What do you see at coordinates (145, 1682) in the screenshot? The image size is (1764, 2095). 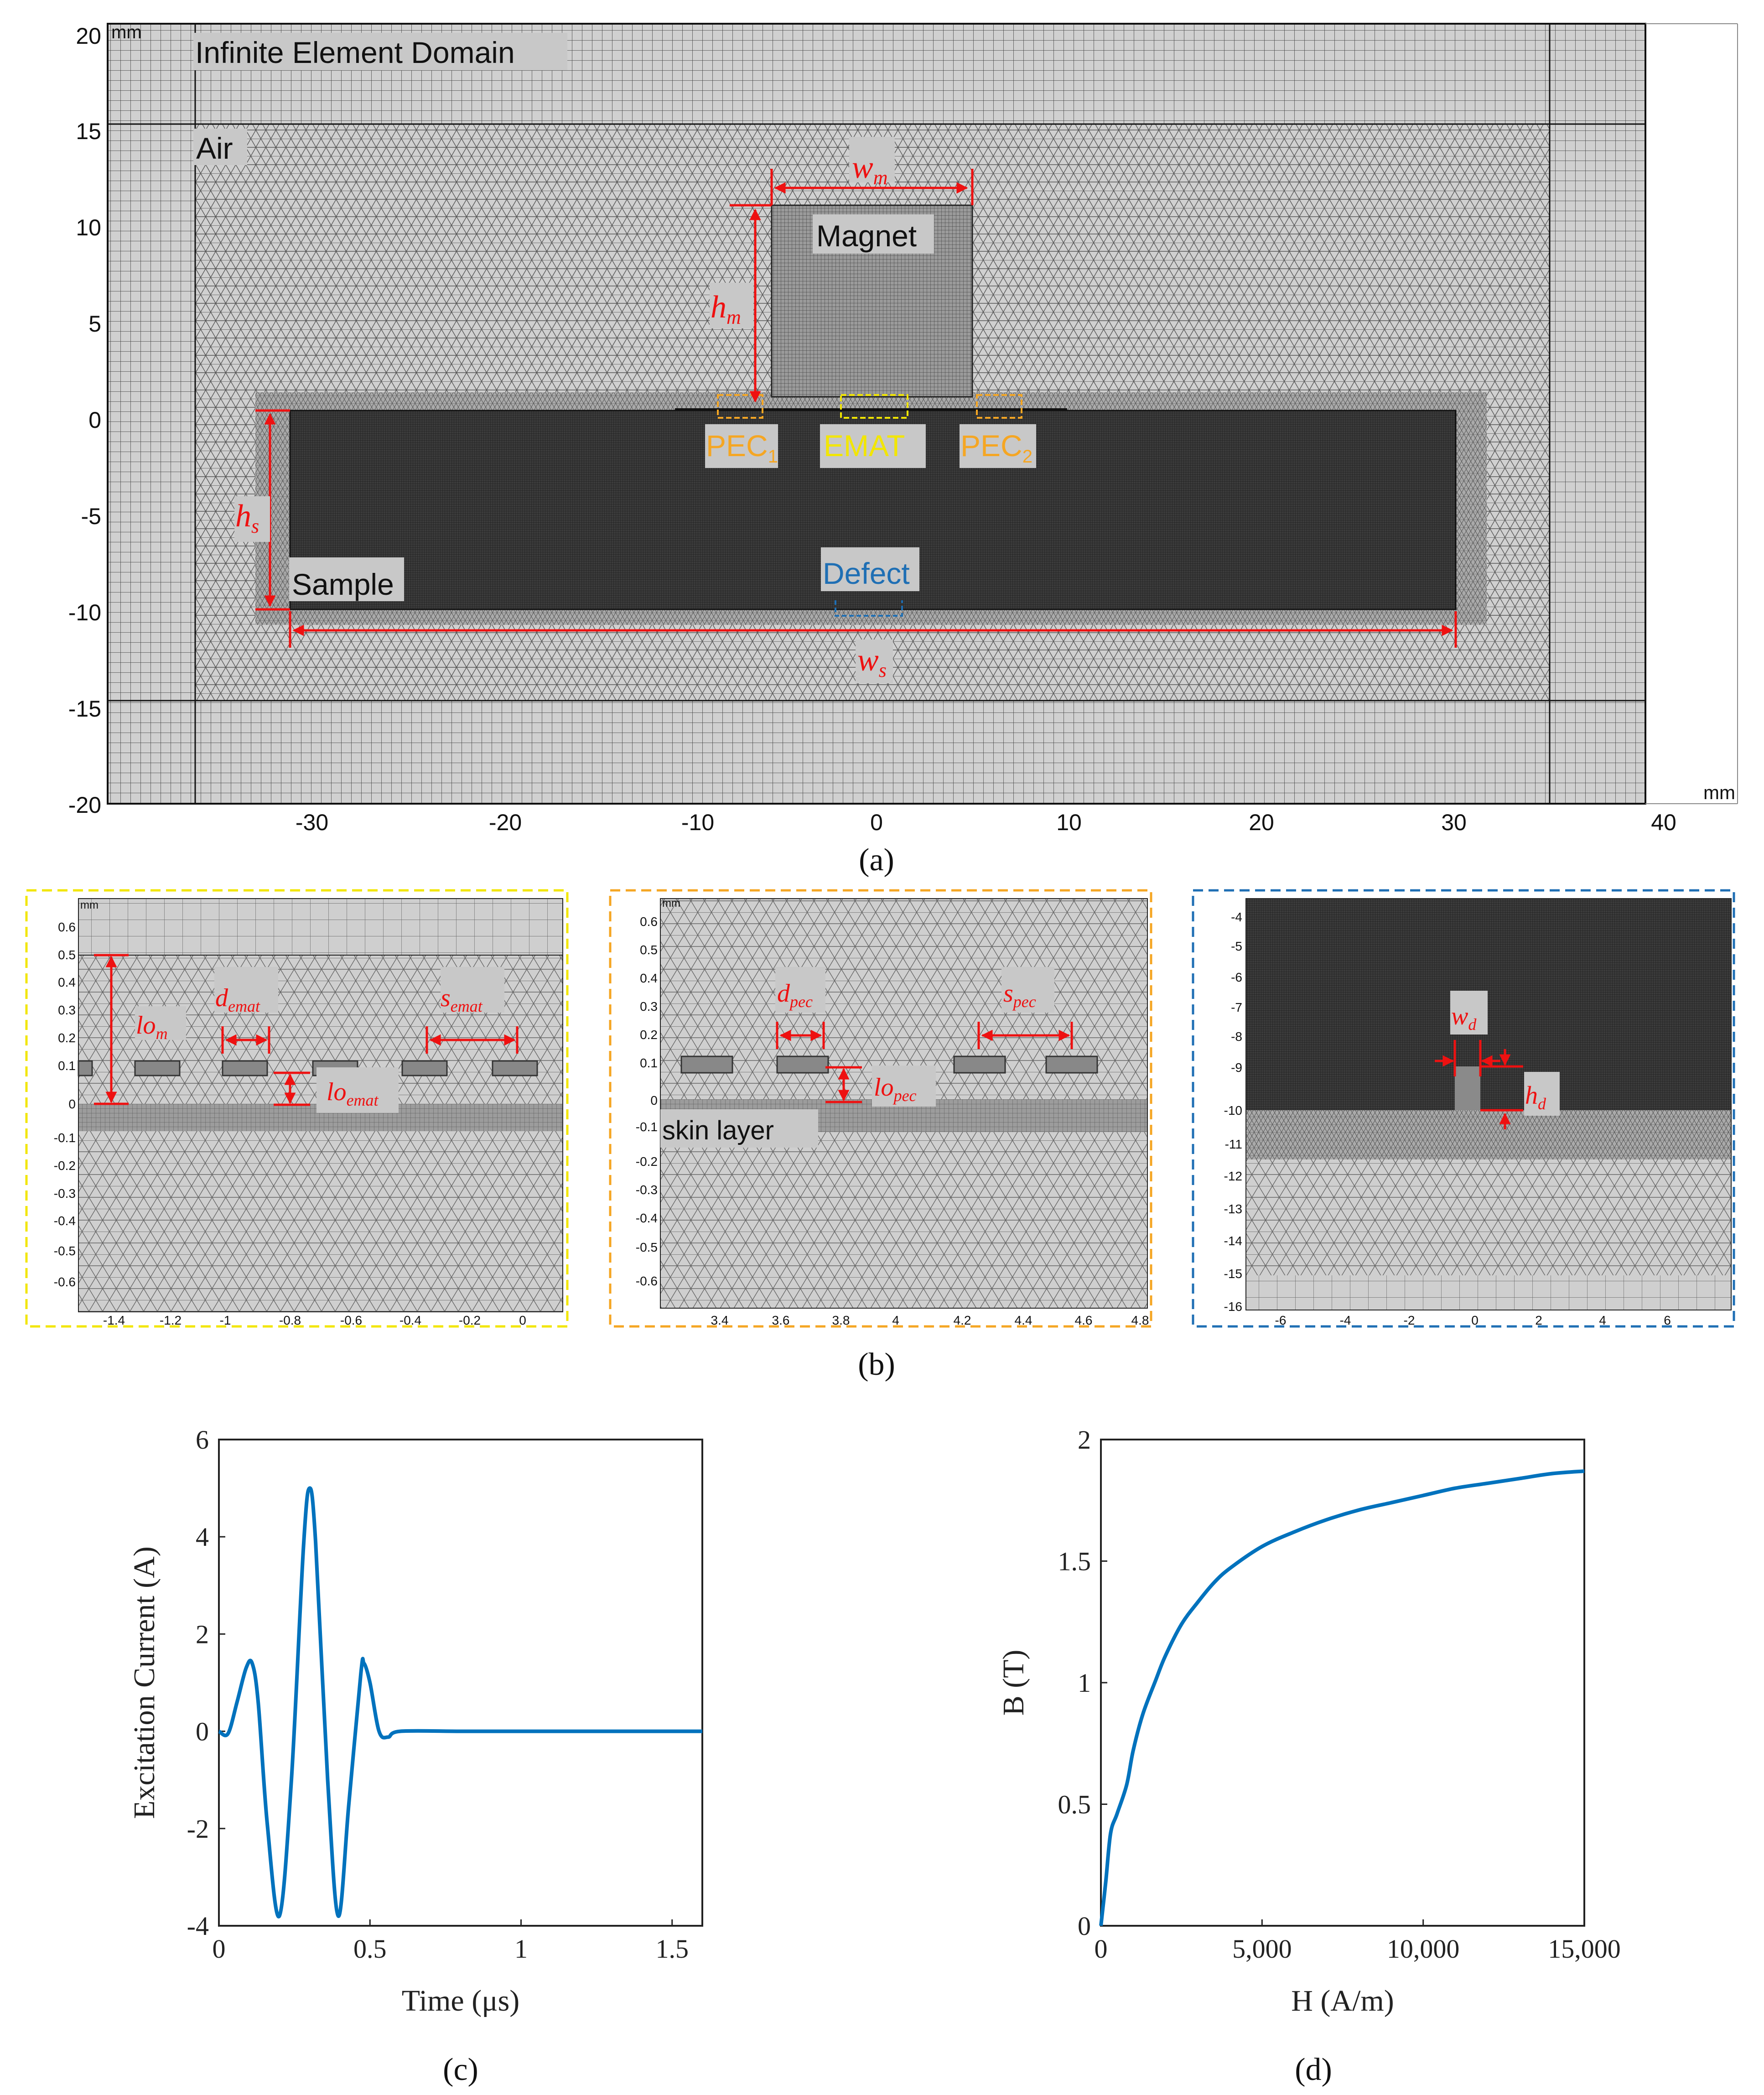 I see `y-axis-label: Excitation Current (A)` at bounding box center [145, 1682].